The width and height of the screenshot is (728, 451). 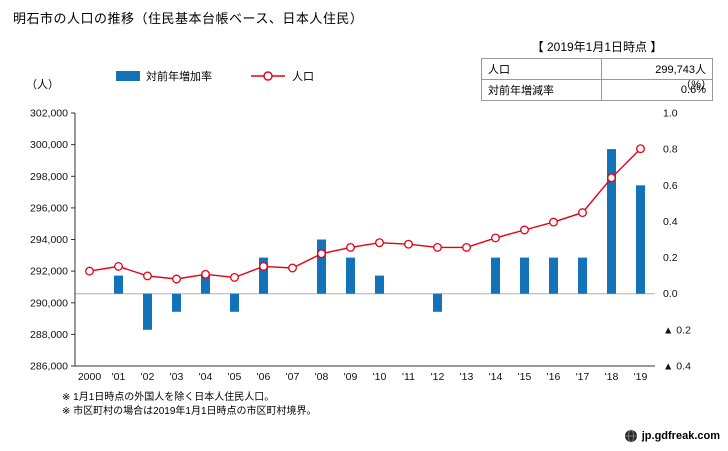 I want to click on svg-text: '11, so click(x=408, y=377).